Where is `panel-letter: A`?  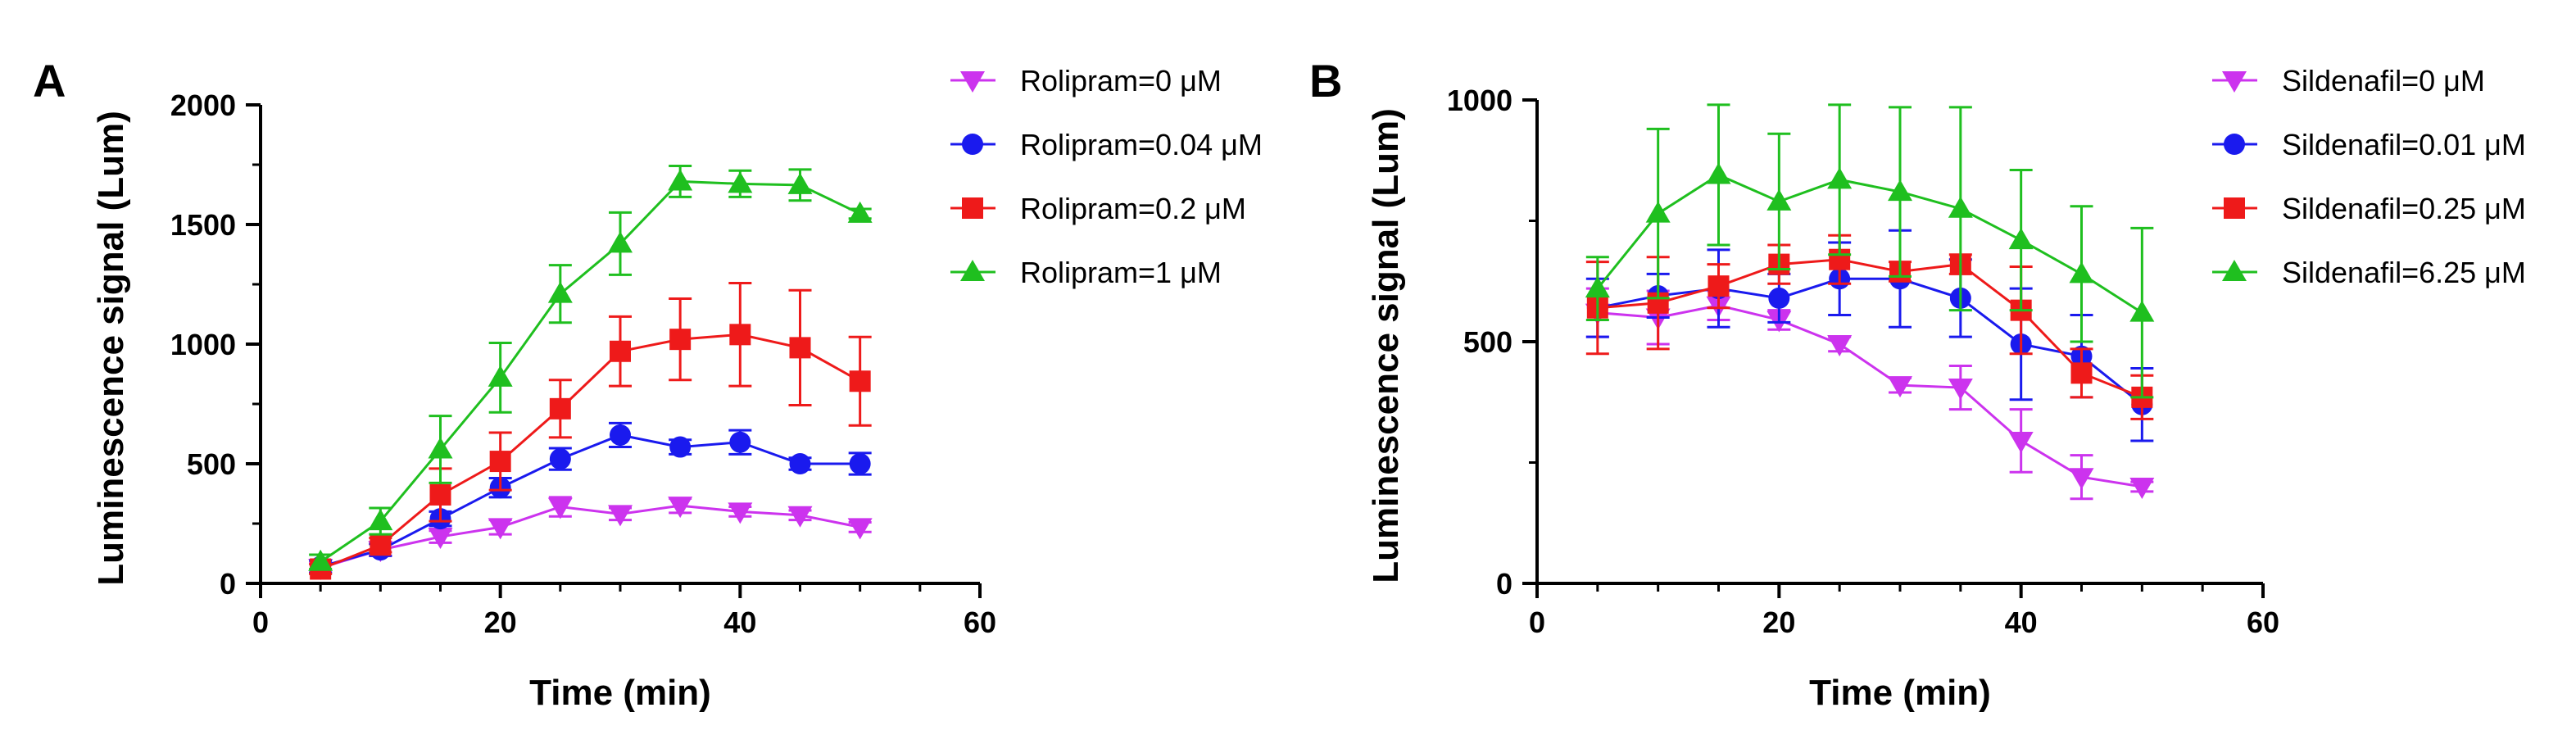
panel-letter: A is located at coordinates (49, 81).